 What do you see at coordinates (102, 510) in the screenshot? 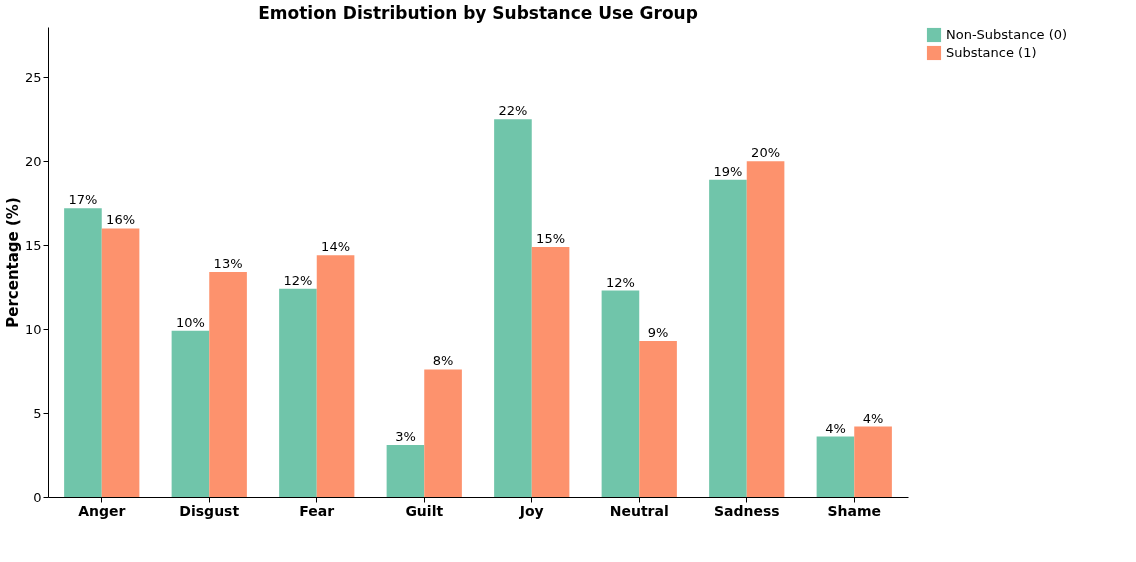
I see `x-tick-label: Anger` at bounding box center [102, 510].